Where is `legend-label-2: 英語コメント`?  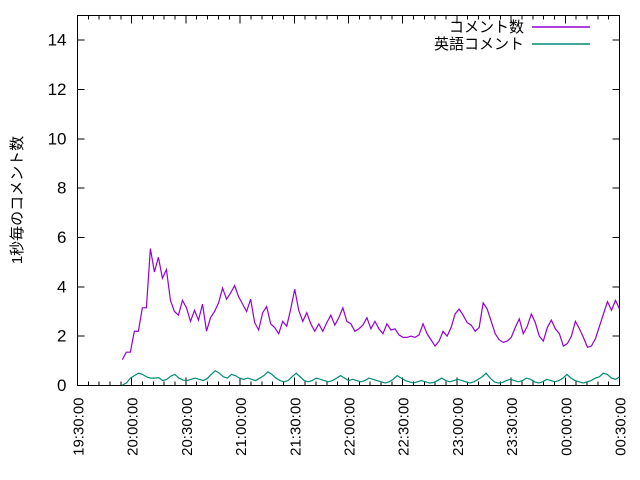 legend-label-2: 英語コメント is located at coordinates (479, 44).